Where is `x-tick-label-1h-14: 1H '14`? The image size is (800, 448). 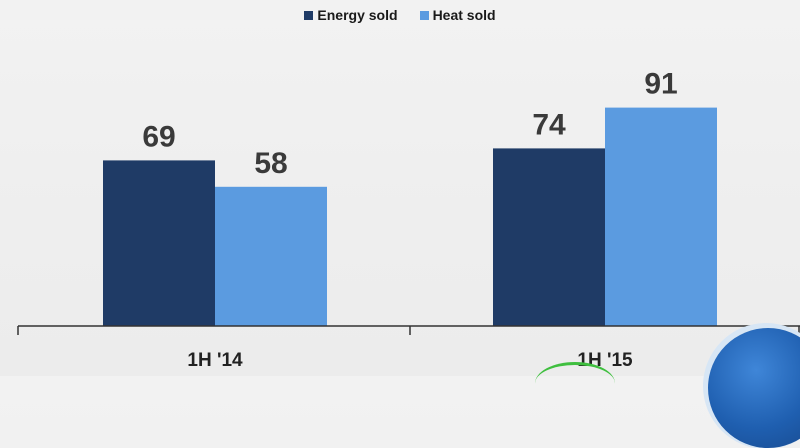 x-tick-label-1h-14: 1H '14 is located at coordinates (215, 360).